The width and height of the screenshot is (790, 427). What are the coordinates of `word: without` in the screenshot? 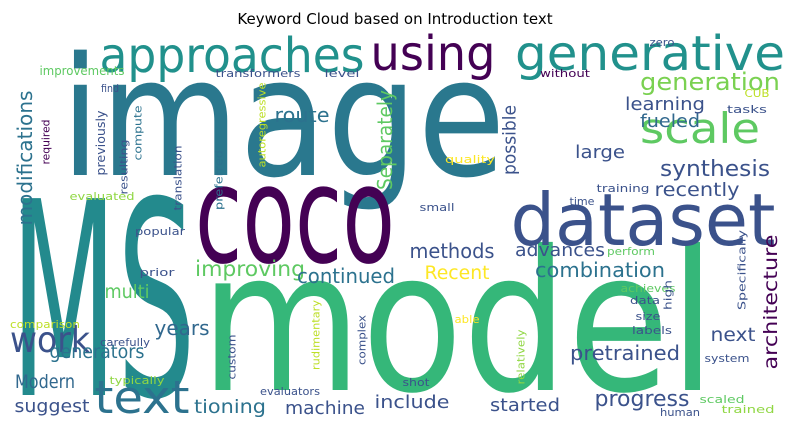 It's located at (565, 73).